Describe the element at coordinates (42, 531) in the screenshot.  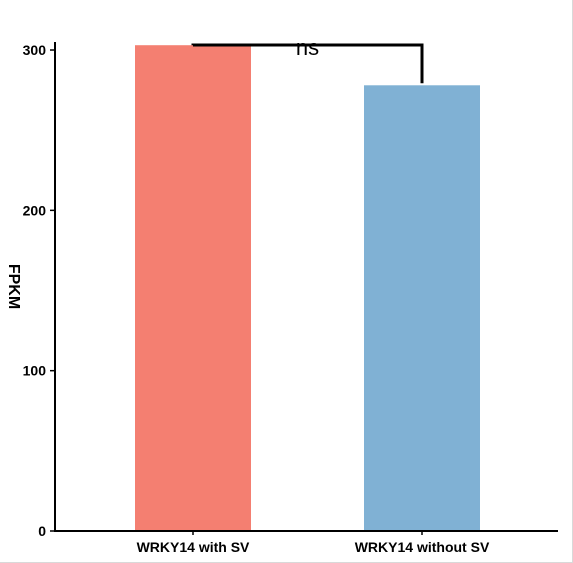
I see `y-tick-label-0: 0` at that location.